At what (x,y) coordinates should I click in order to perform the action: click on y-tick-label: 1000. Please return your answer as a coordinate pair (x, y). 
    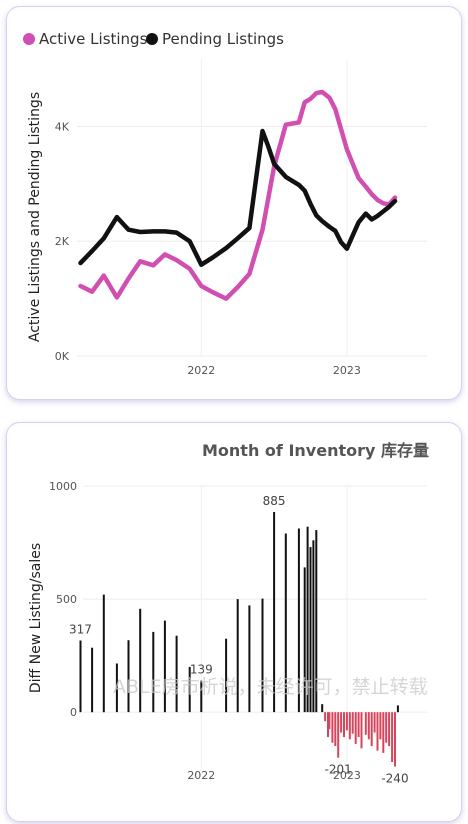
    Looking at the image, I should click on (63, 486).